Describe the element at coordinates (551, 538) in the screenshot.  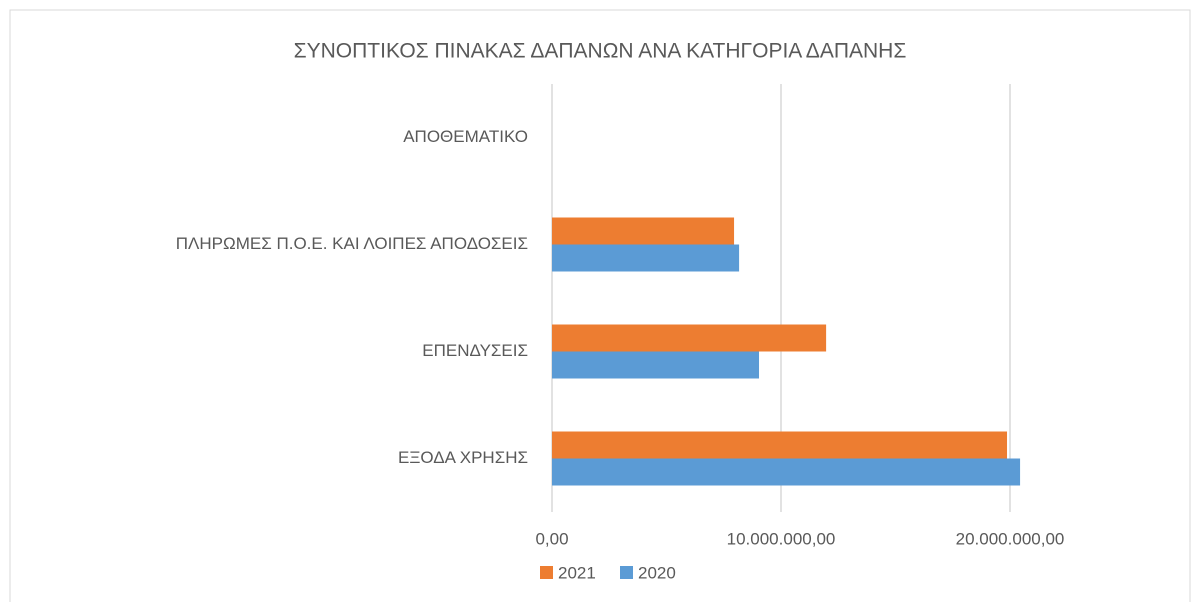
I see `x-tick-label: 0,00` at that location.